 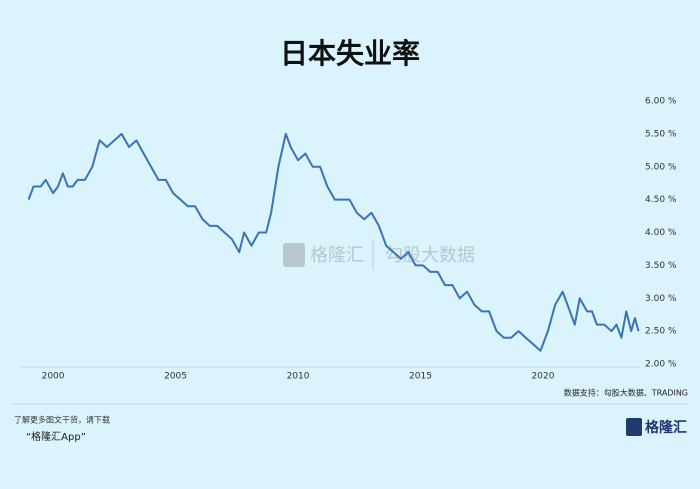 I want to click on footer-line1: 了解更多图文干货，请下载, so click(x=62, y=420).